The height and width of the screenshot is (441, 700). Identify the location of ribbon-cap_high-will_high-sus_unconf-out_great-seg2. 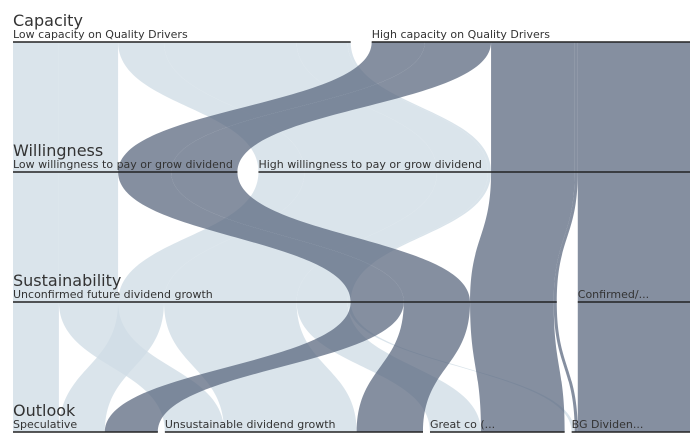
(517, 367).